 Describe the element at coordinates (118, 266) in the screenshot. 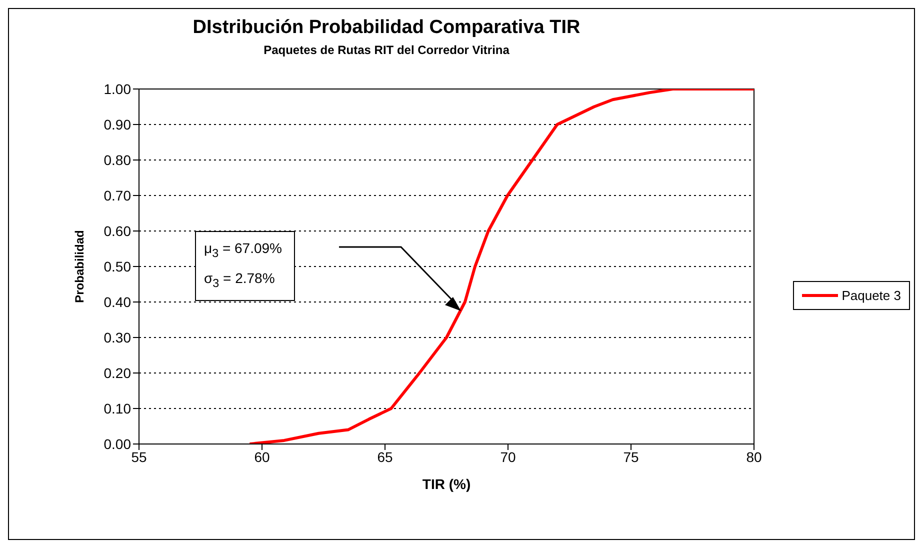

I see `y-tick-label: 0.50` at that location.